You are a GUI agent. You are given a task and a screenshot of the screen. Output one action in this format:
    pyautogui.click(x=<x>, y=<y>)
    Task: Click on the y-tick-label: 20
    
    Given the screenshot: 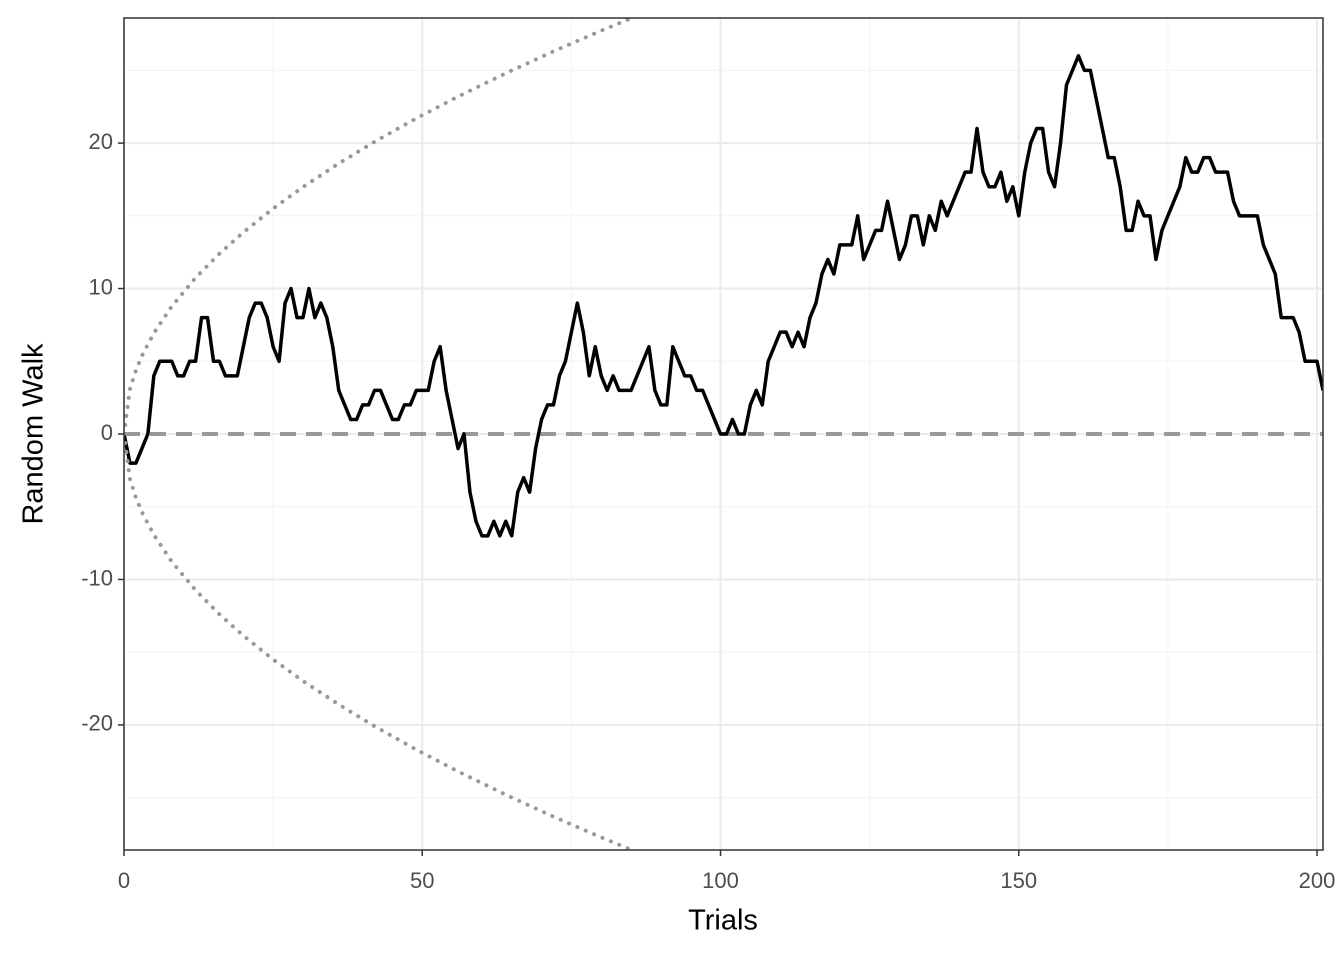 What is the action you would take?
    pyautogui.click(x=101, y=141)
    